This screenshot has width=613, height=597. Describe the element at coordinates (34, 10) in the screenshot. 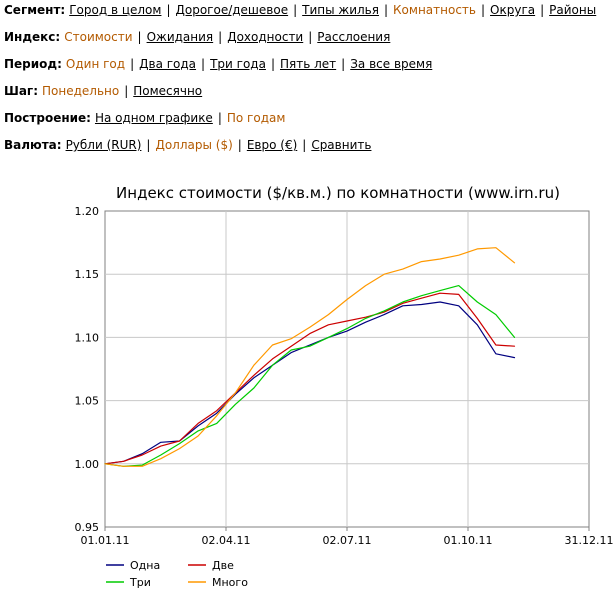

I see `filter-row-label: Сегмент:` at that location.